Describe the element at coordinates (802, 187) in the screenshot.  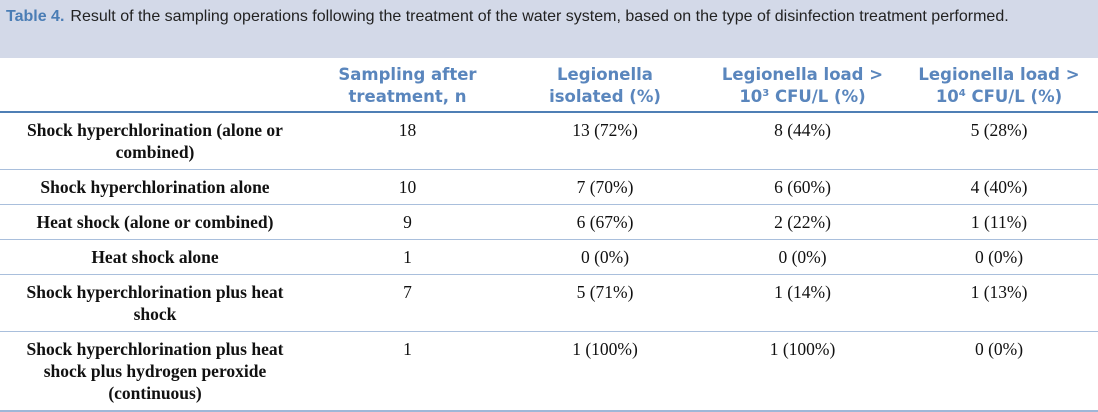
I see `cell-load-1e3: 6 (60%)` at that location.